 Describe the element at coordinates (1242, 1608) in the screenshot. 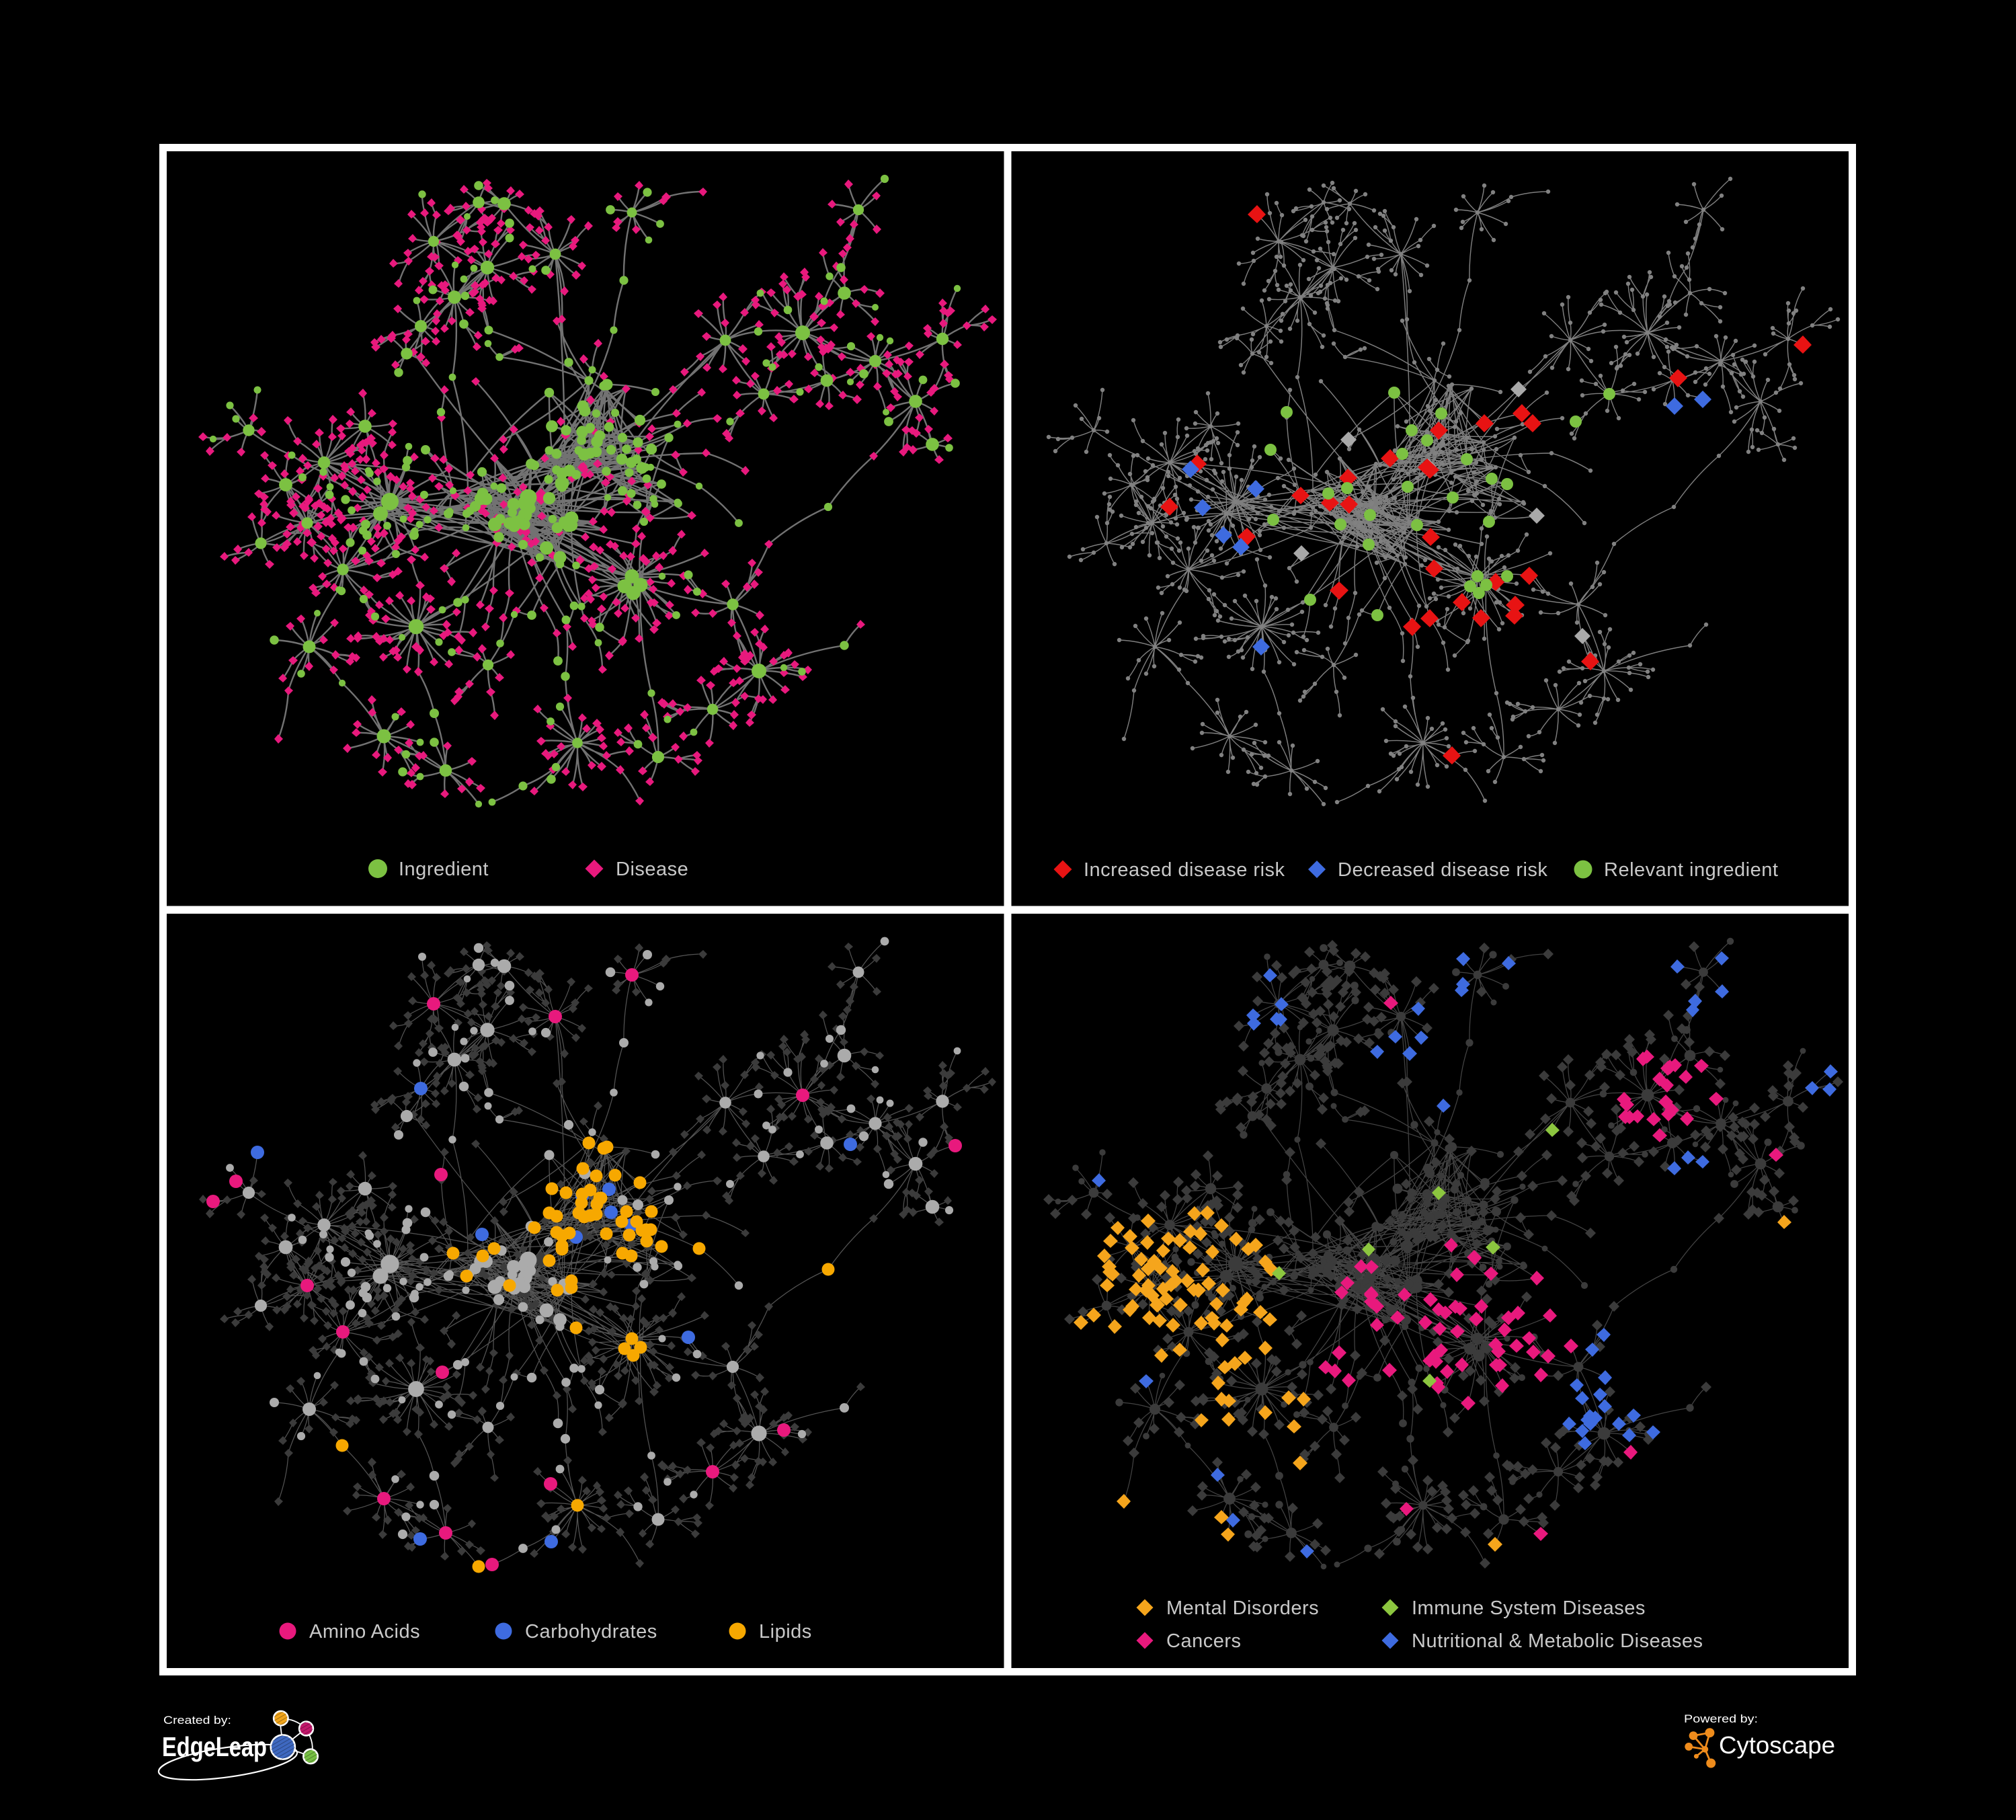

I see `svg-text: Mental Disorders` at that location.